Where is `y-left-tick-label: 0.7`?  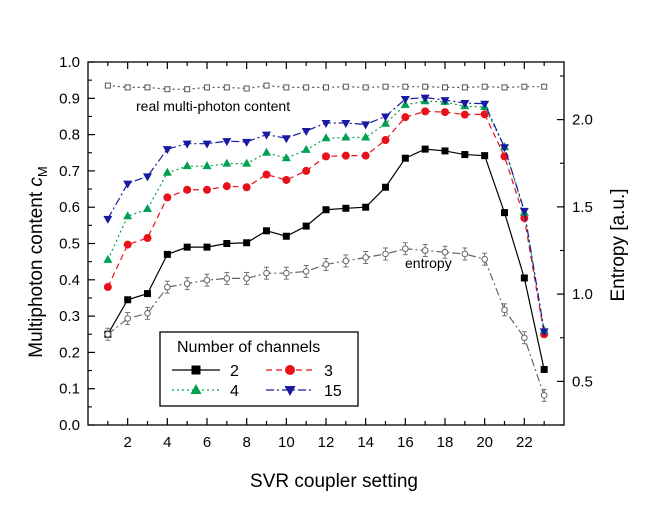
y-left-tick-label: 0.7 is located at coordinates (69, 171).